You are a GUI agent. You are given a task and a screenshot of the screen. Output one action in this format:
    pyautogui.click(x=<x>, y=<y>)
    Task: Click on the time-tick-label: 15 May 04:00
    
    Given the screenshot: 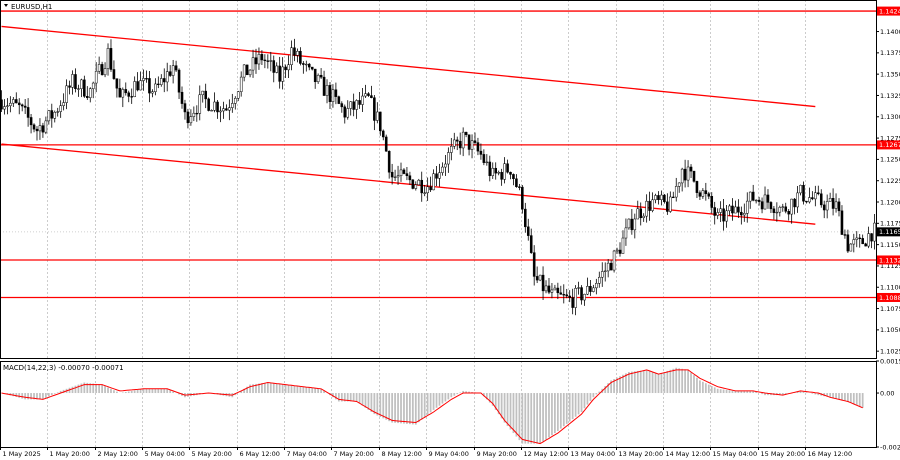 What is the action you would take?
    pyautogui.click(x=735, y=454)
    